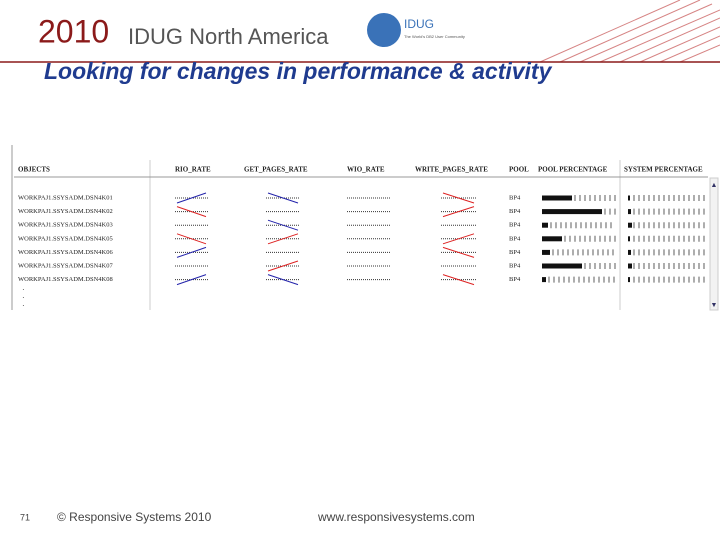  Describe the element at coordinates (714, 244) in the screenshot. I see `scrollbar` at that location.